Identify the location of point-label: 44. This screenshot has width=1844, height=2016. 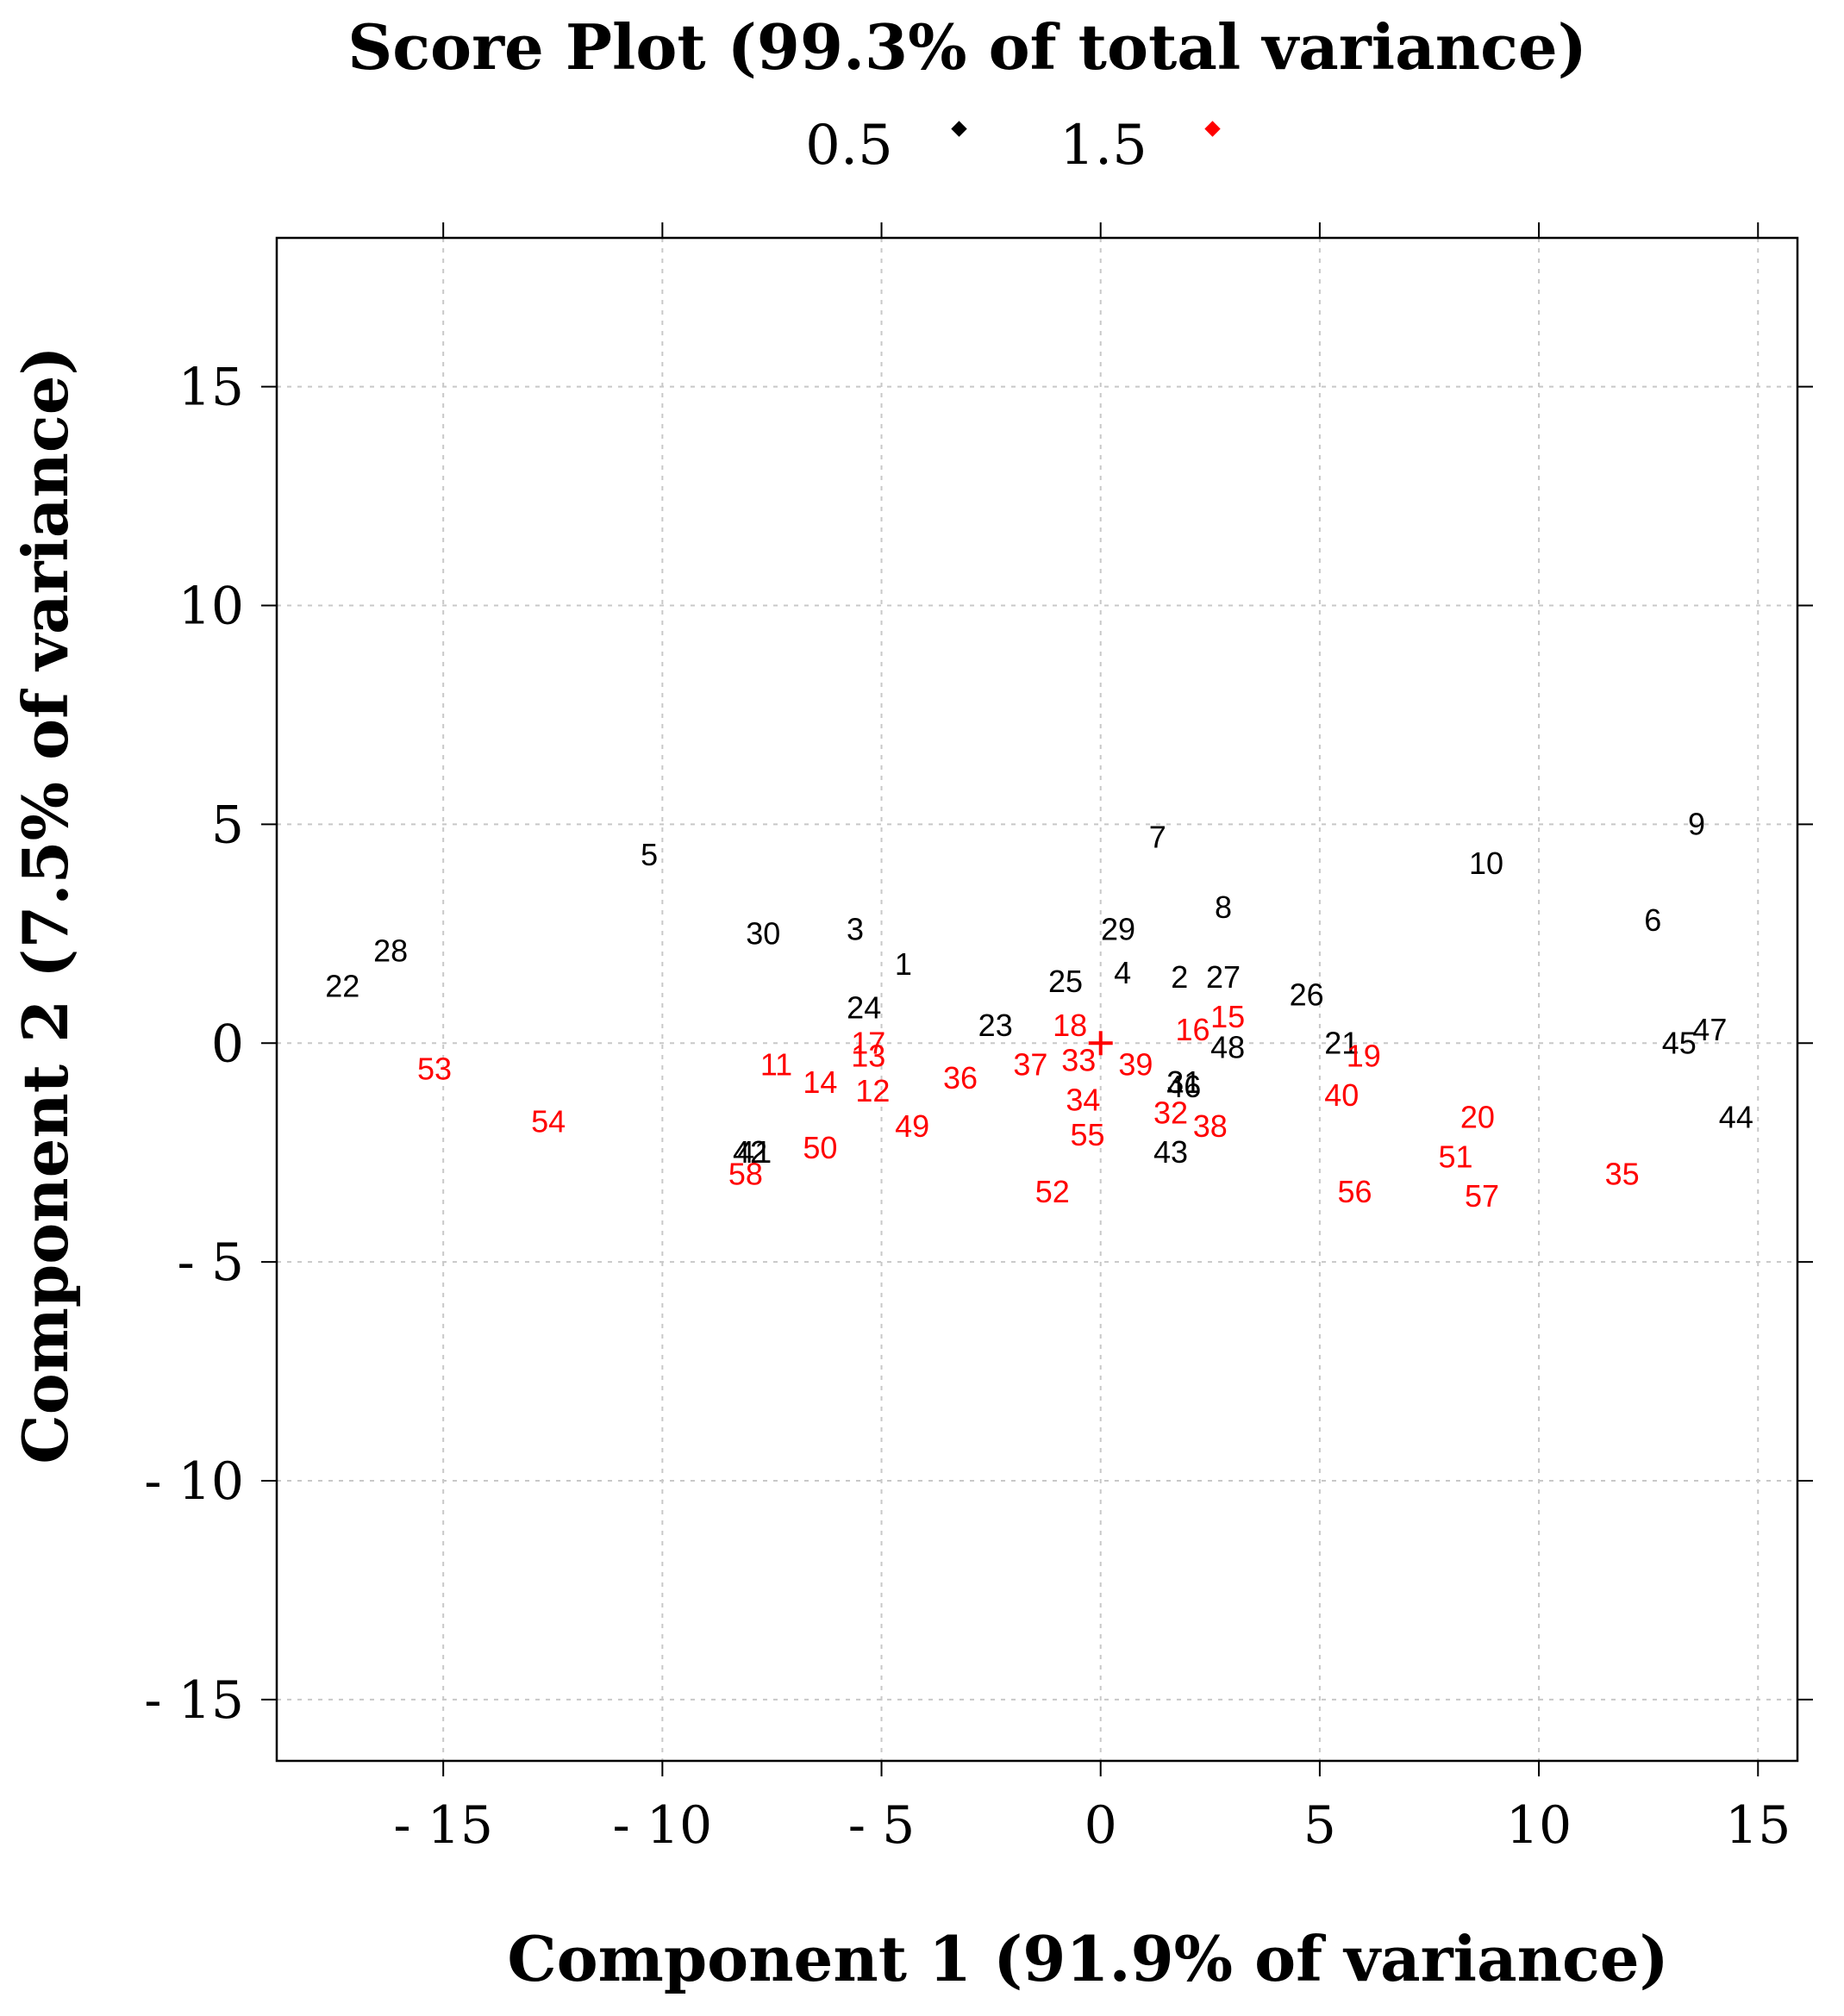
(1736, 1117).